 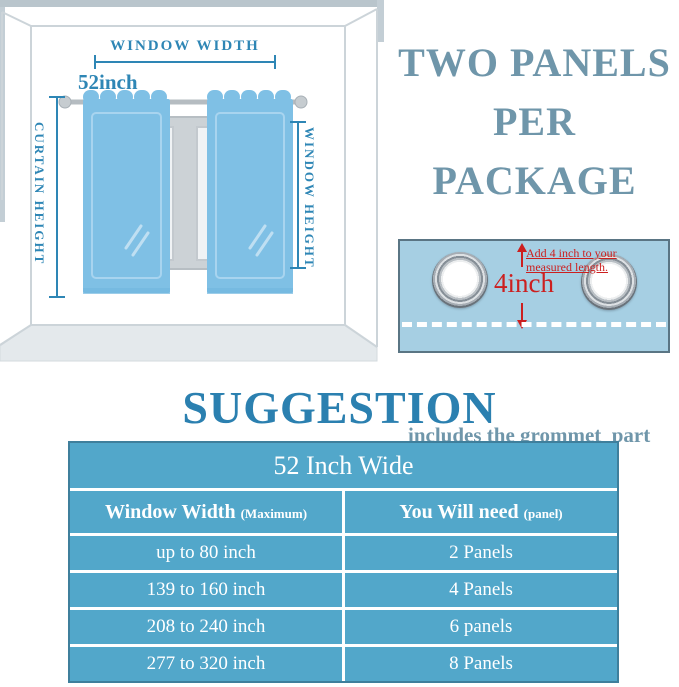 What do you see at coordinates (524, 283) in the screenshot?
I see `grommet-measure-value: 4inch` at bounding box center [524, 283].